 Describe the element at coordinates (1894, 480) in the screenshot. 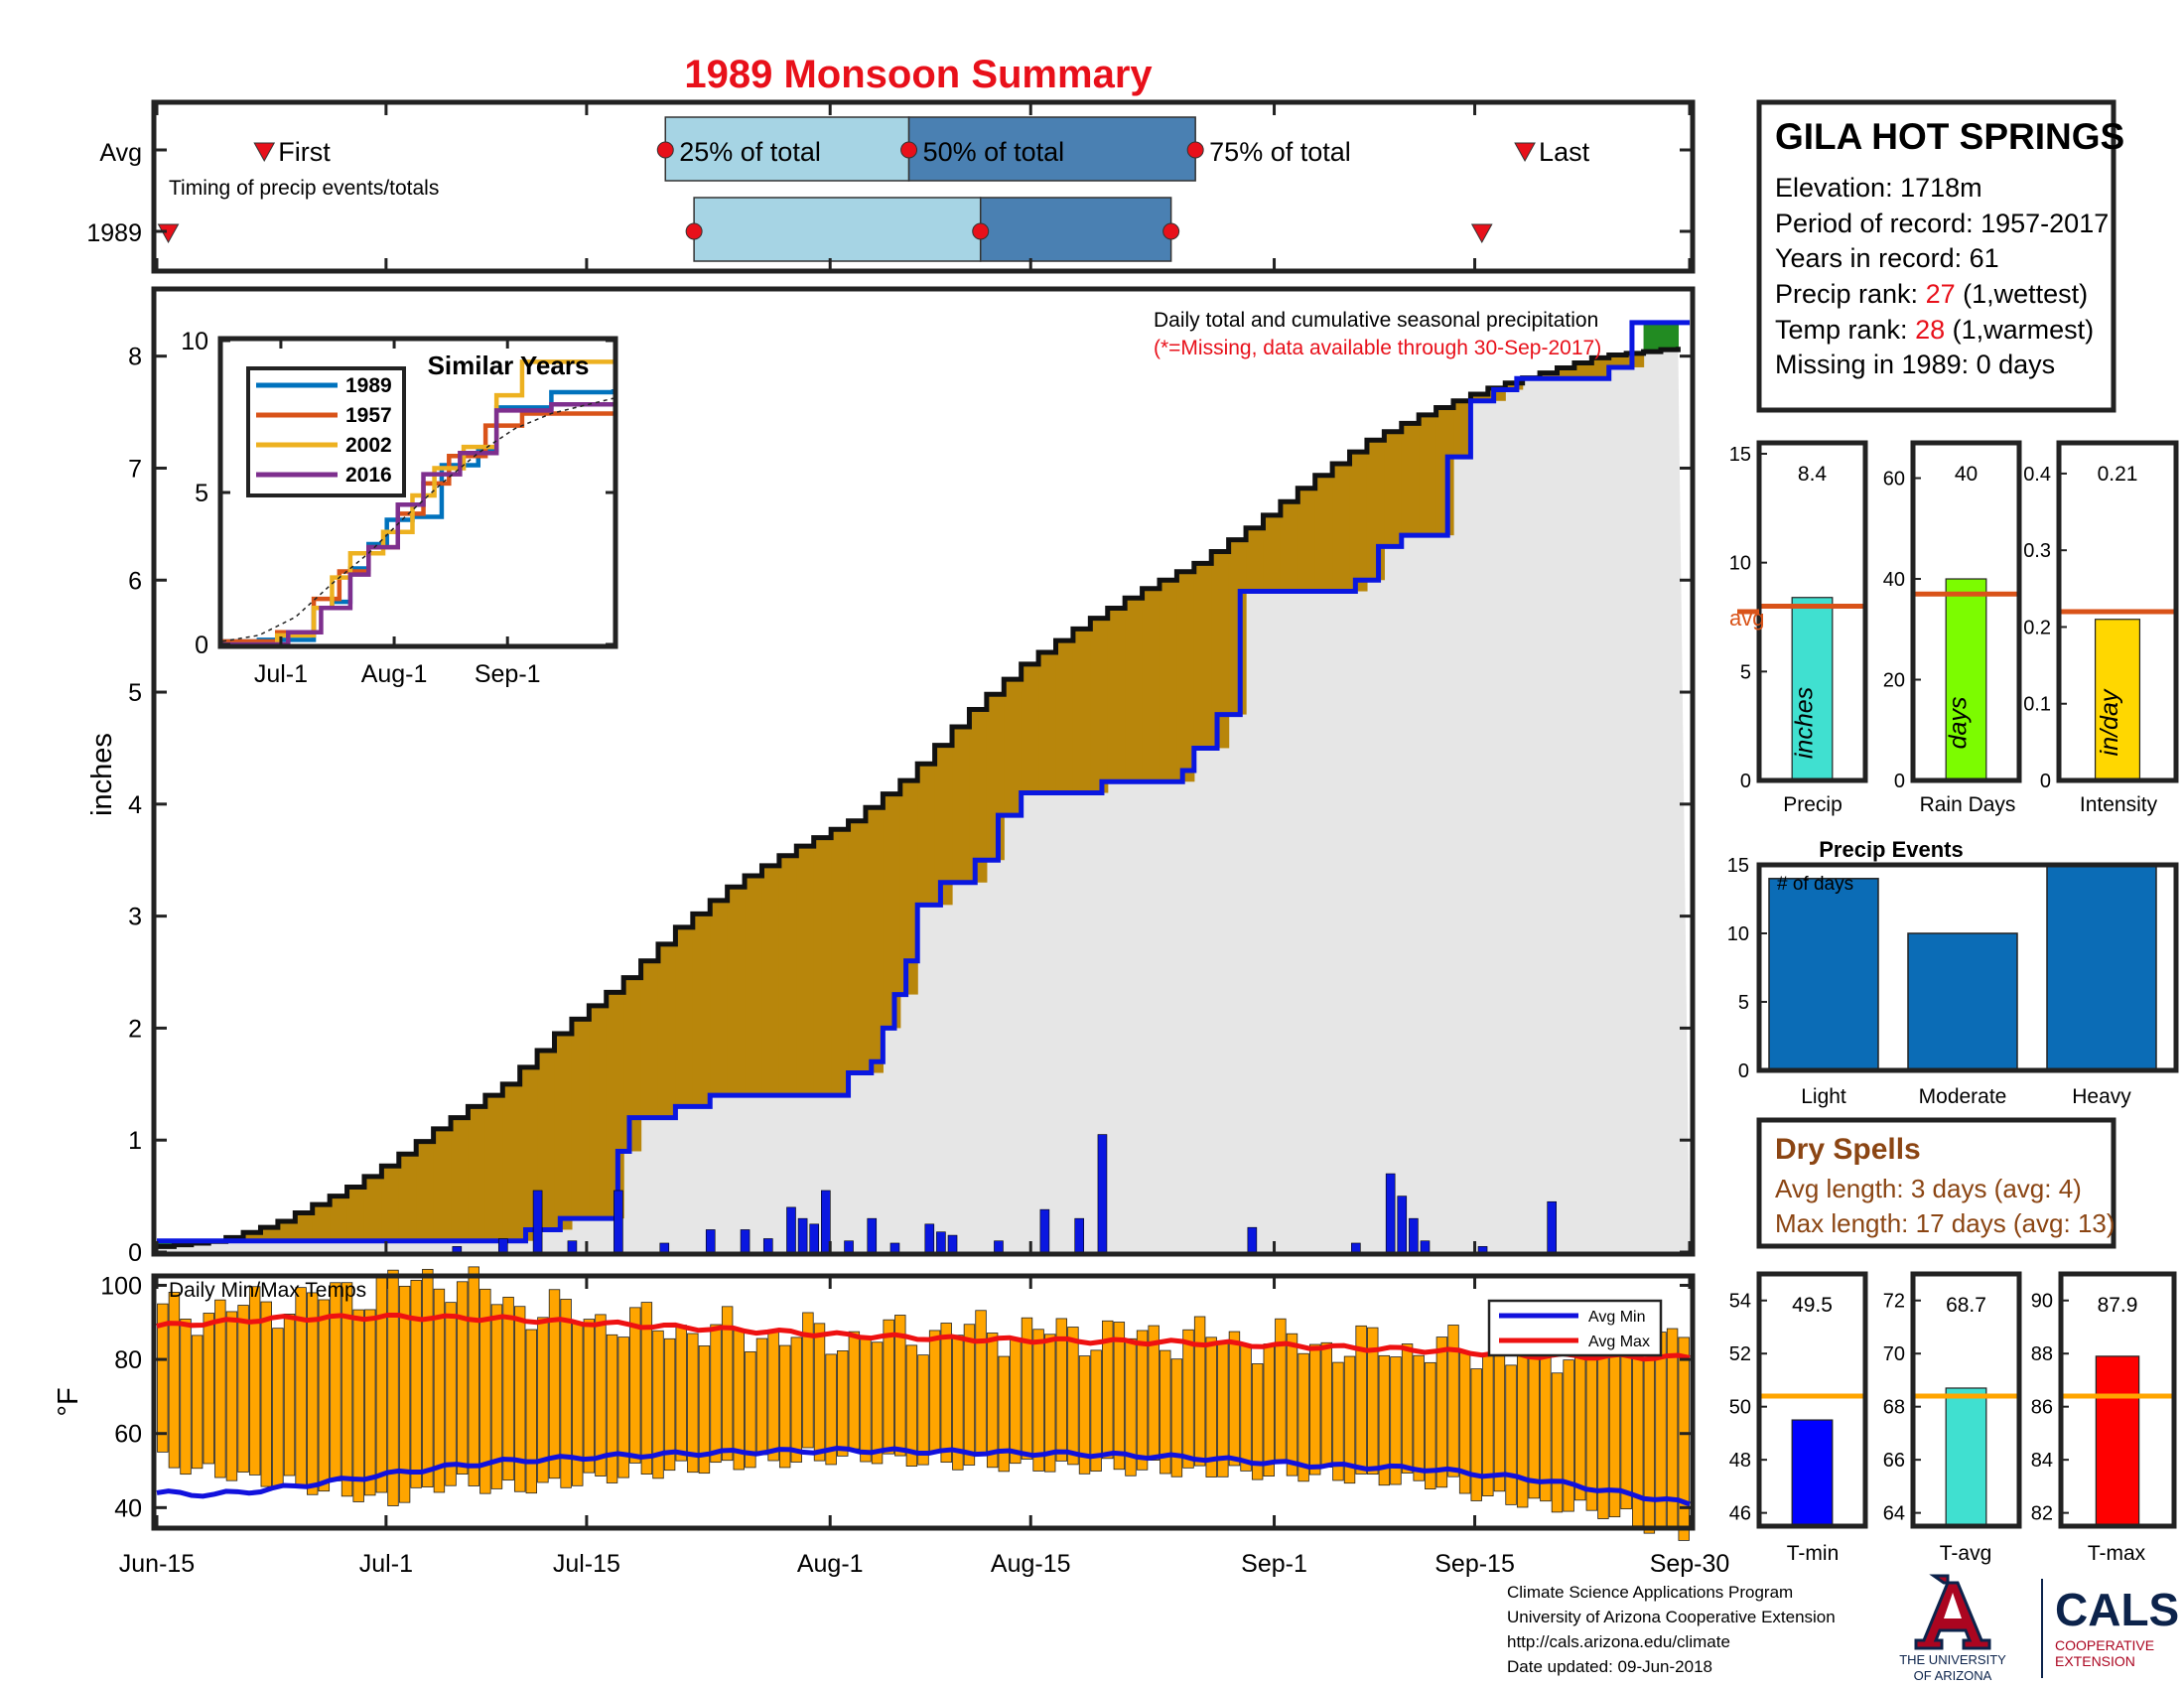

I see `mini-panel-tick-label: 60` at that location.